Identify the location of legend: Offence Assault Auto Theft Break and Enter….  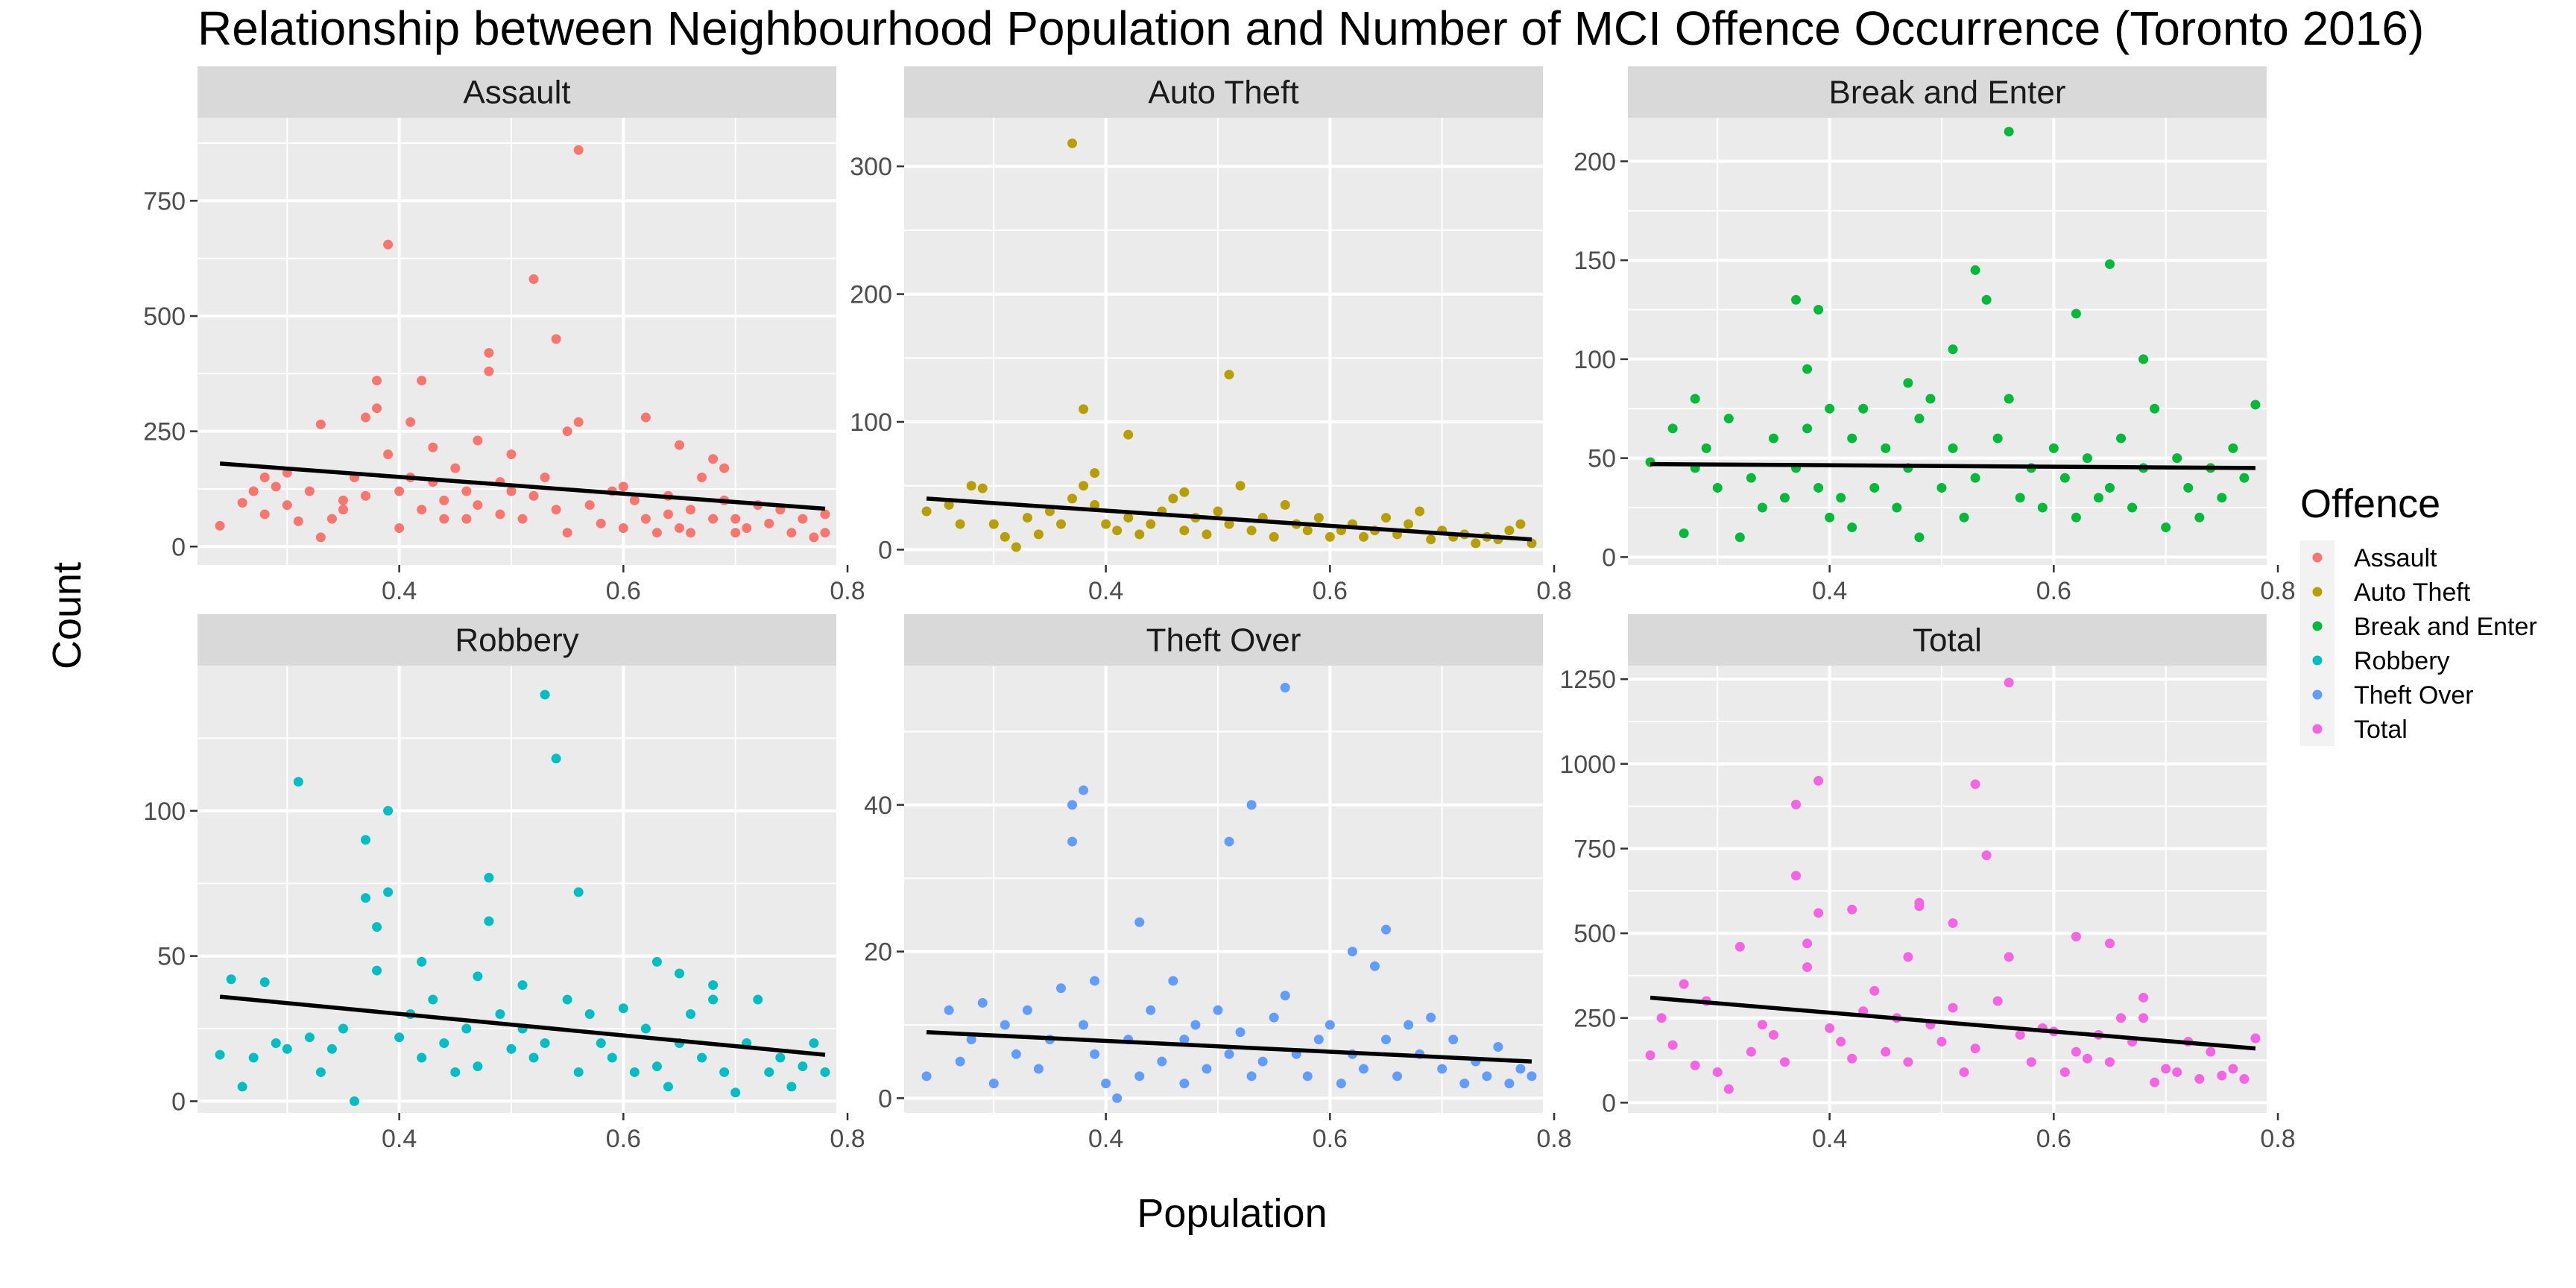
(2419, 614).